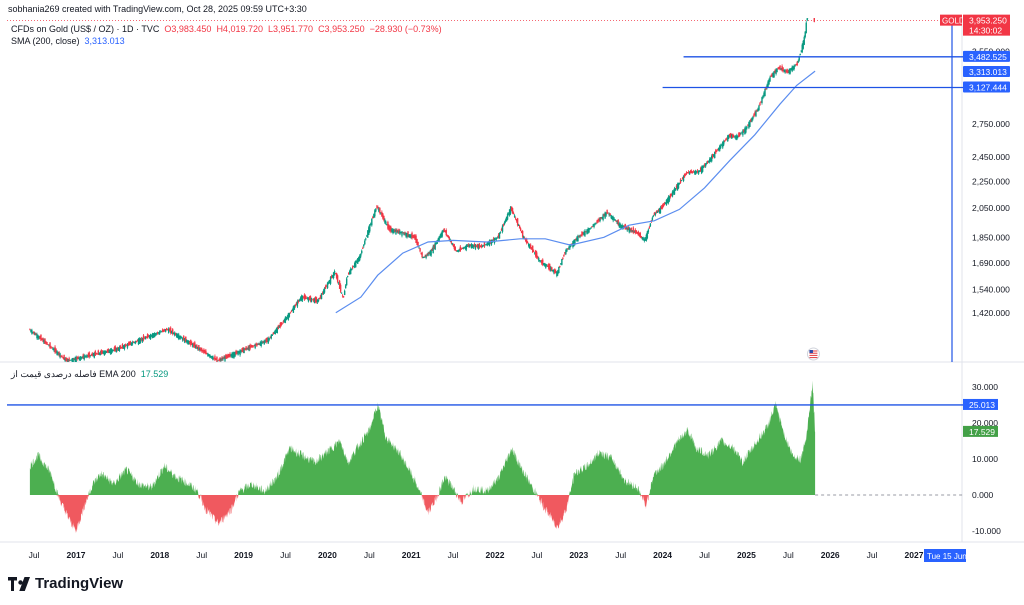 Image resolution: width=1024 pixels, height=605 pixels. What do you see at coordinates (89, 374) in the screenshot?
I see `oscillator-legend: فاصله درصدی قیمت از EMA 200 17.529` at bounding box center [89, 374].